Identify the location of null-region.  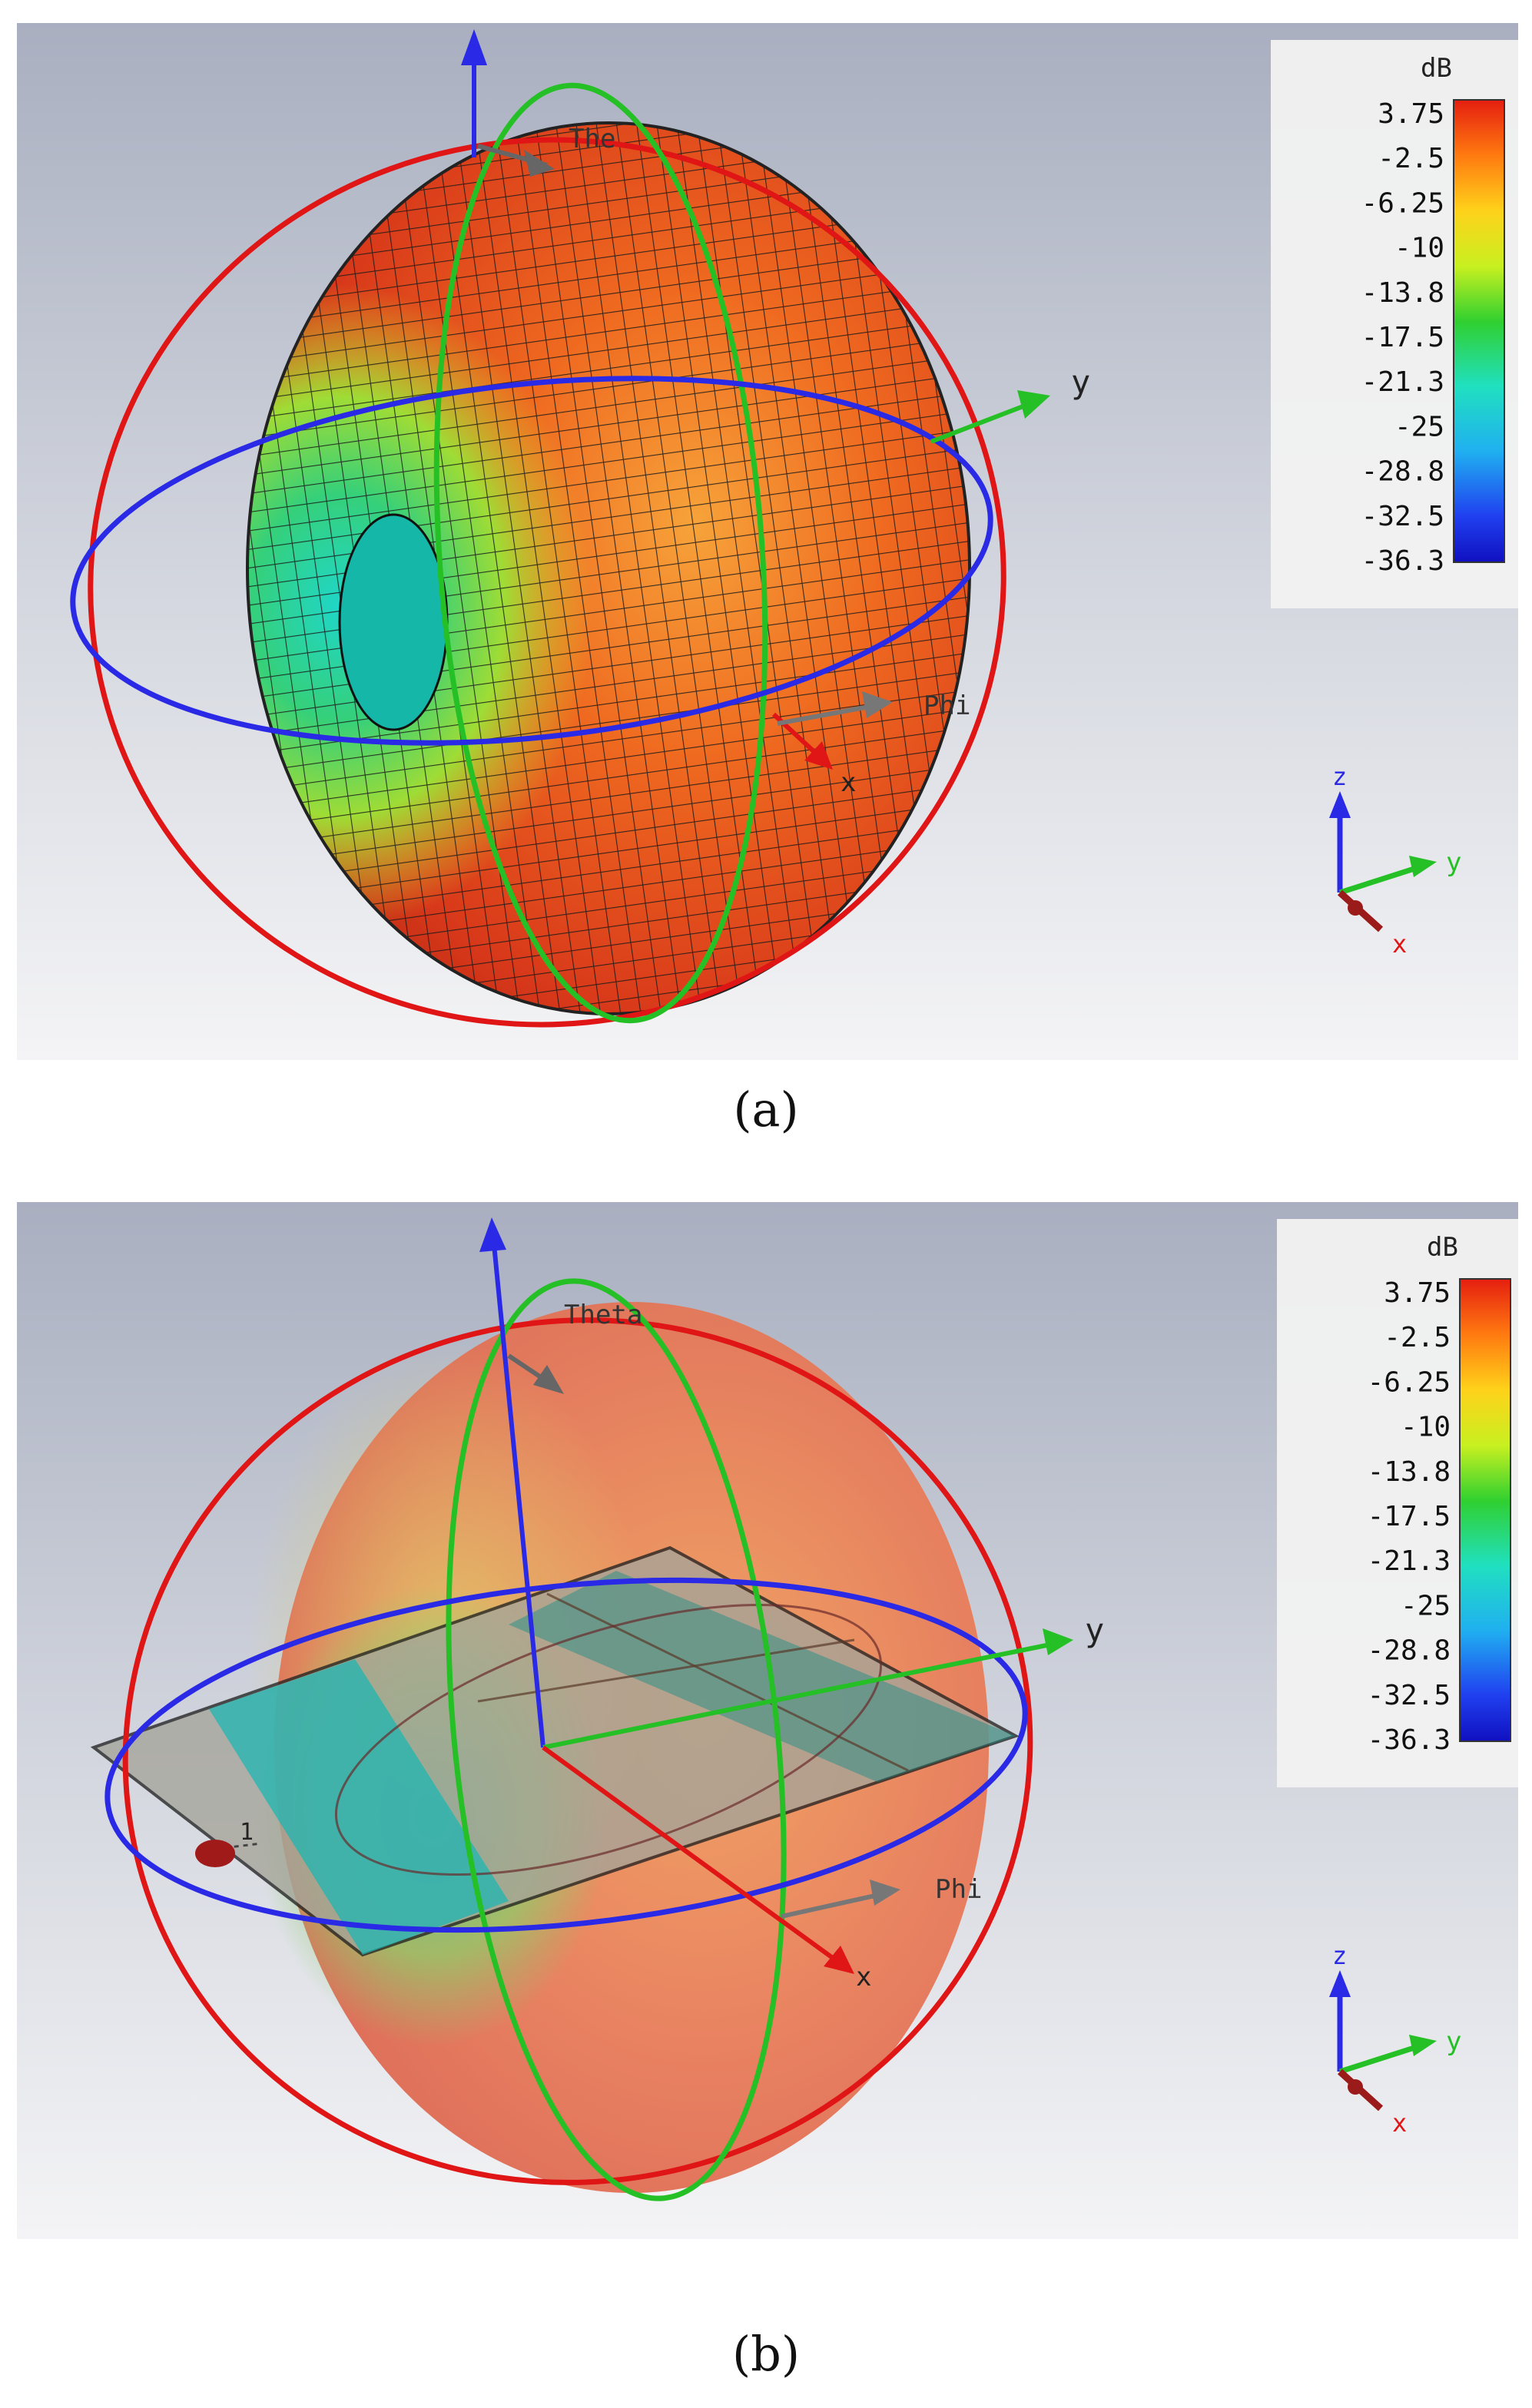
(393, 622).